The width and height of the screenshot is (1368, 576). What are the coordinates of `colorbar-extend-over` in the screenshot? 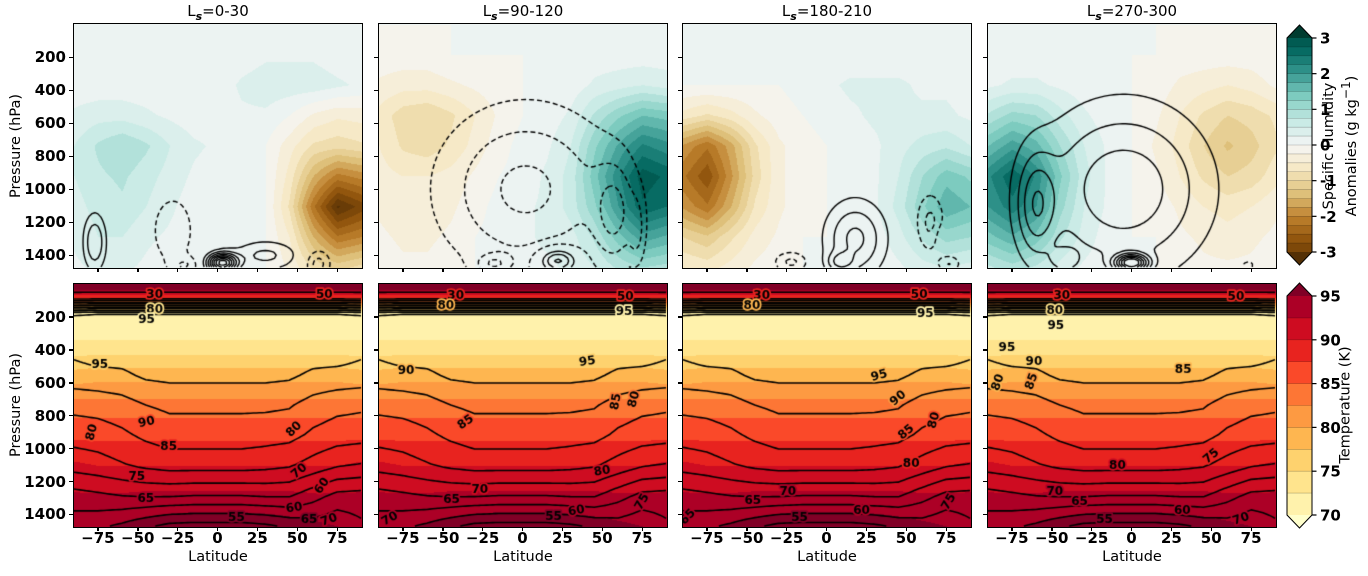 It's located at (1299, 289).